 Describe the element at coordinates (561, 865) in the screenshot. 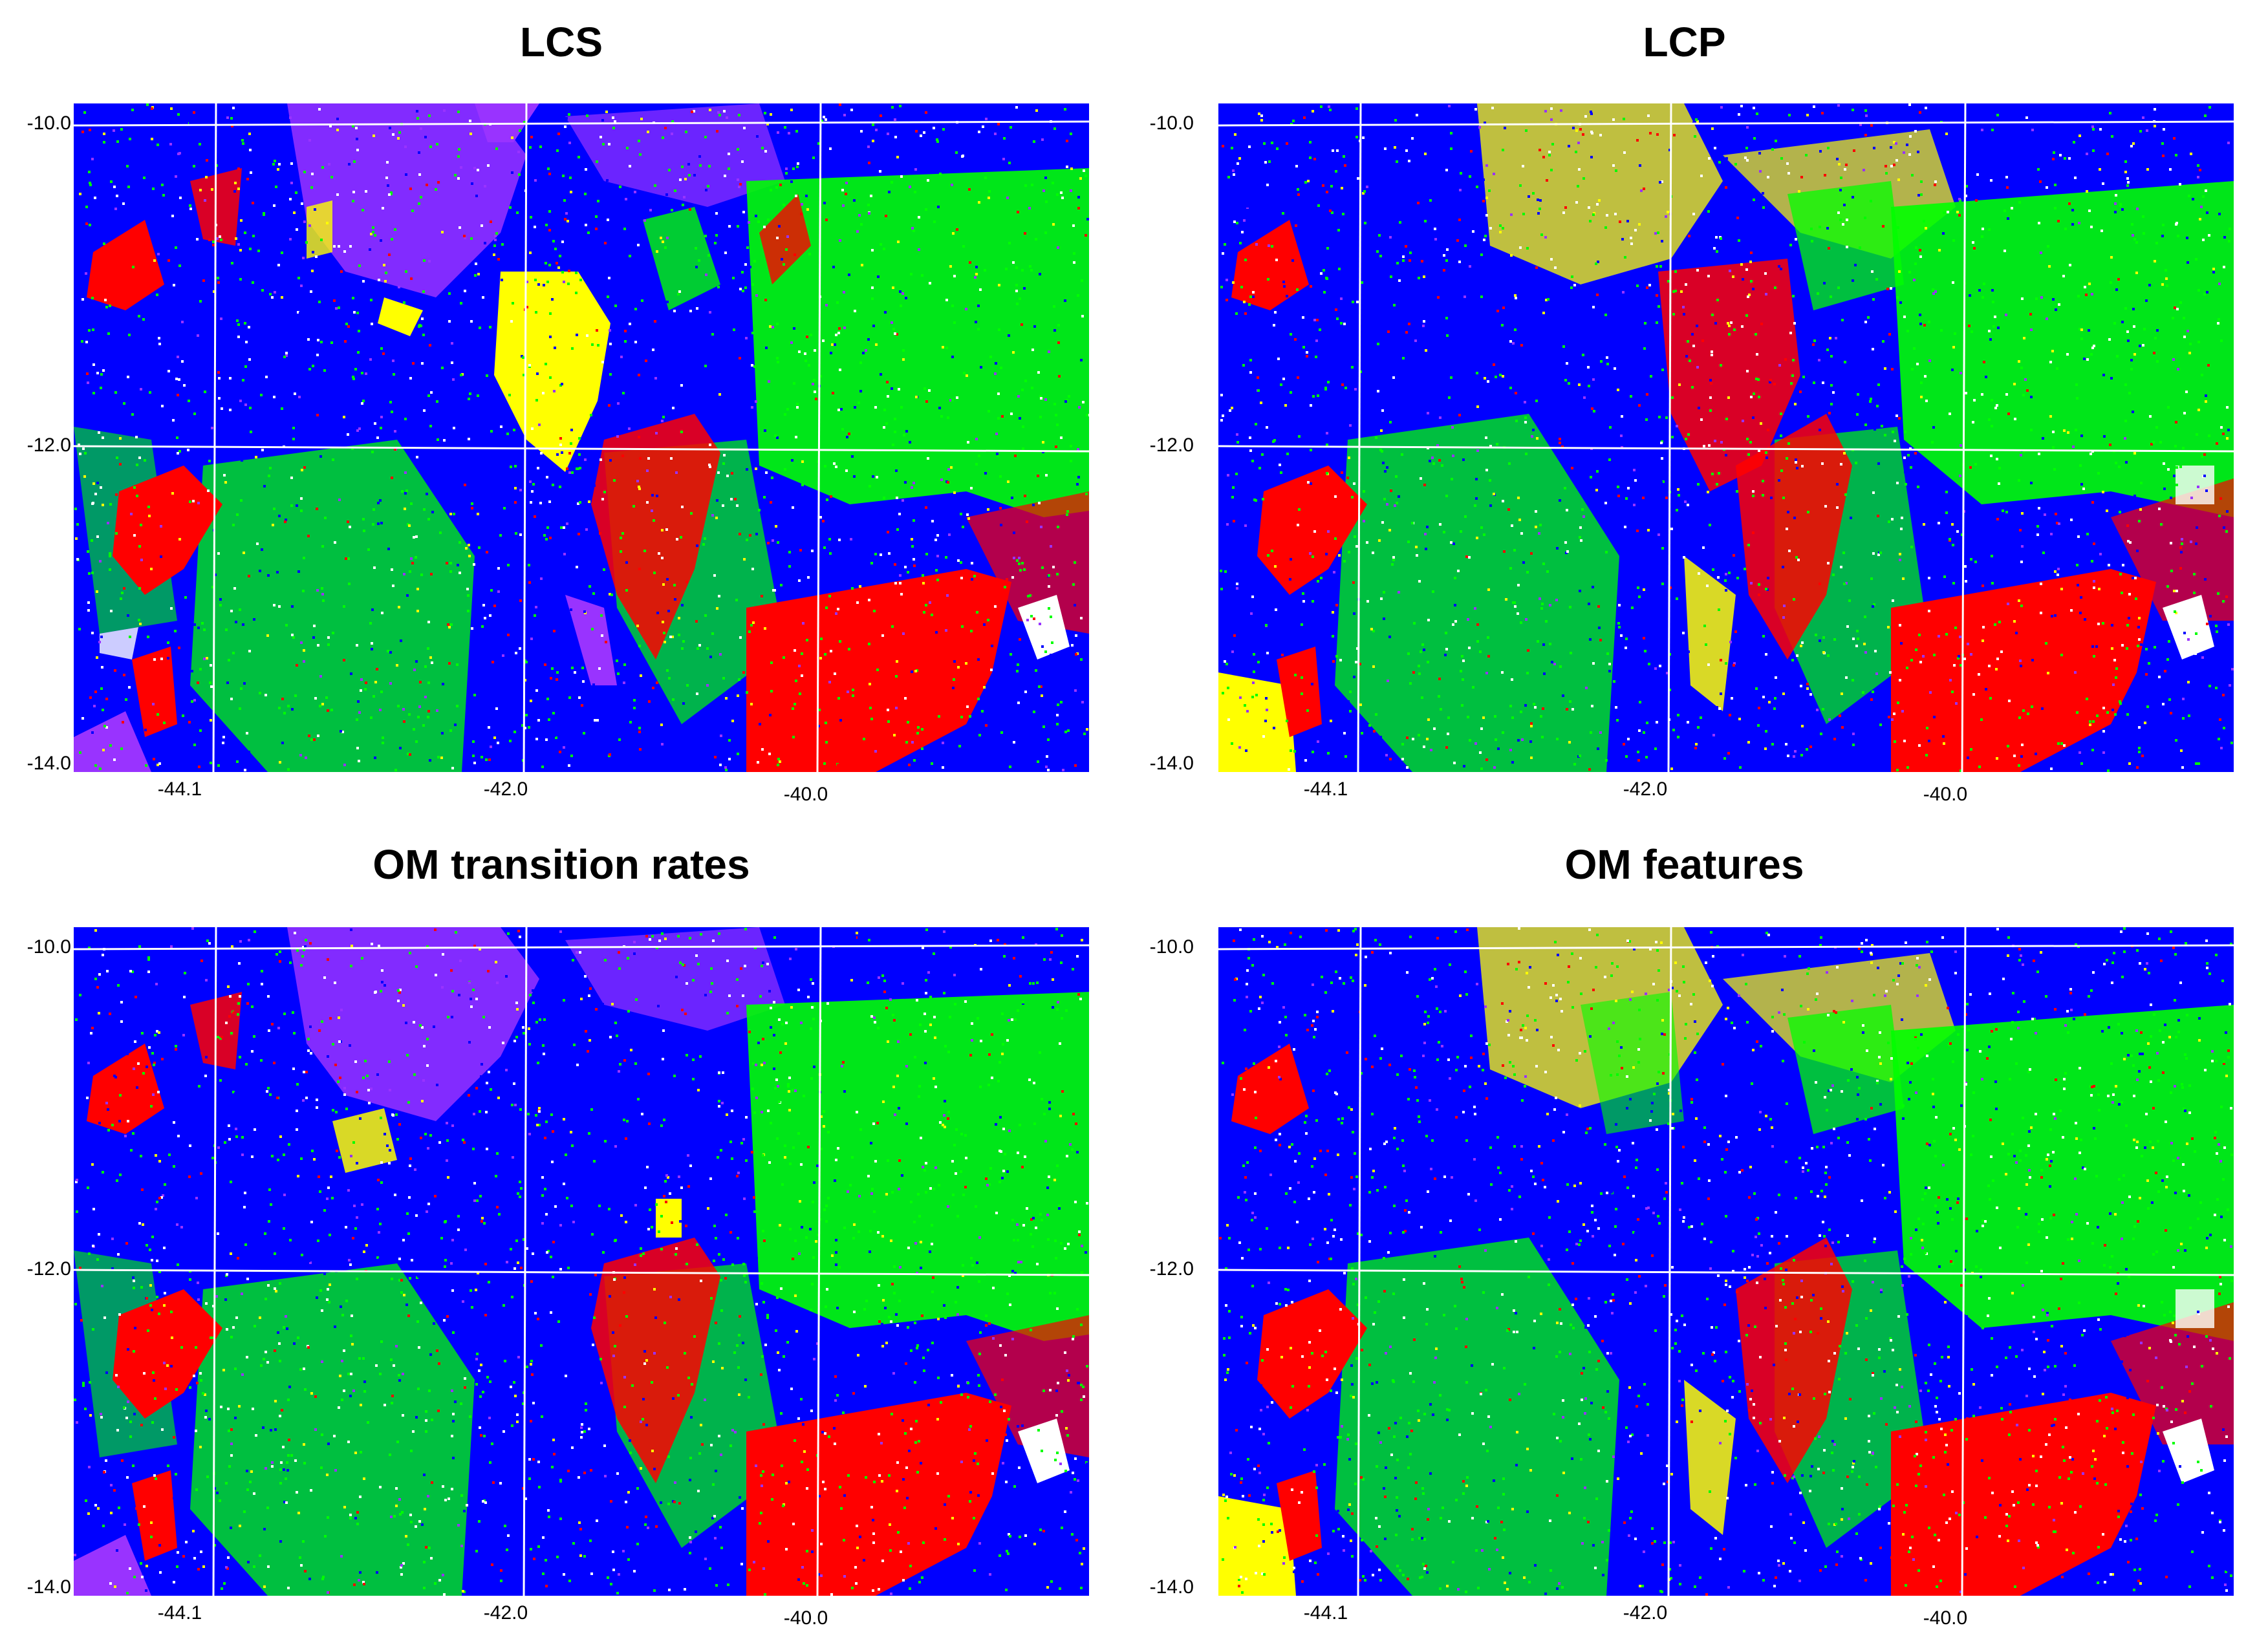

I see `panel-title: OM transition rates` at that location.